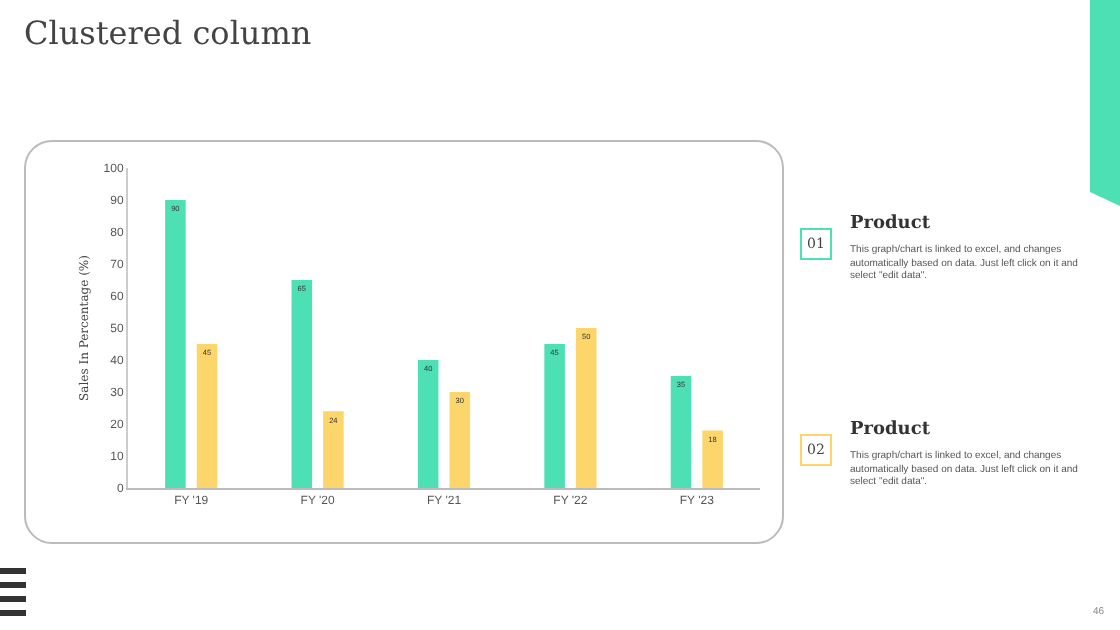 This screenshot has width=1120, height=630. I want to click on chart-title: Clustered column, so click(168, 33).